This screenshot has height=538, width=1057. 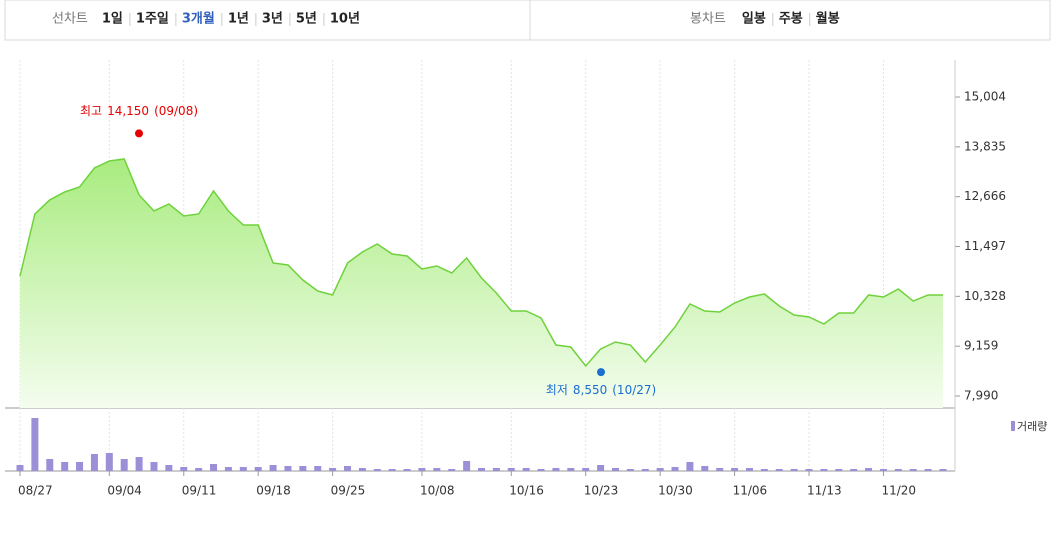 What do you see at coordinates (634, 390) in the screenshot?
I see `low-date: (10/27)` at bounding box center [634, 390].